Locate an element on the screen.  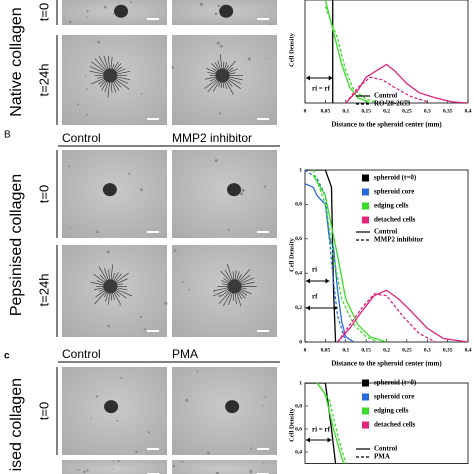
y-tick-label: 1 is located at coordinates (300, 383).